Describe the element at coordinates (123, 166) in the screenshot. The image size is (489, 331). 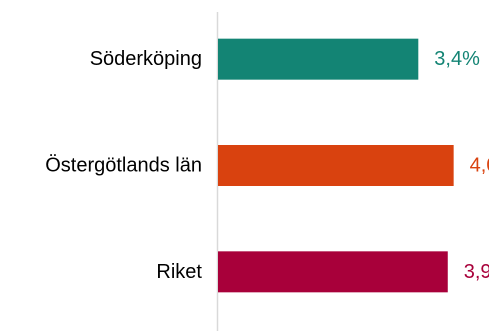
I see `category-label-1: Östergötlands län` at that location.